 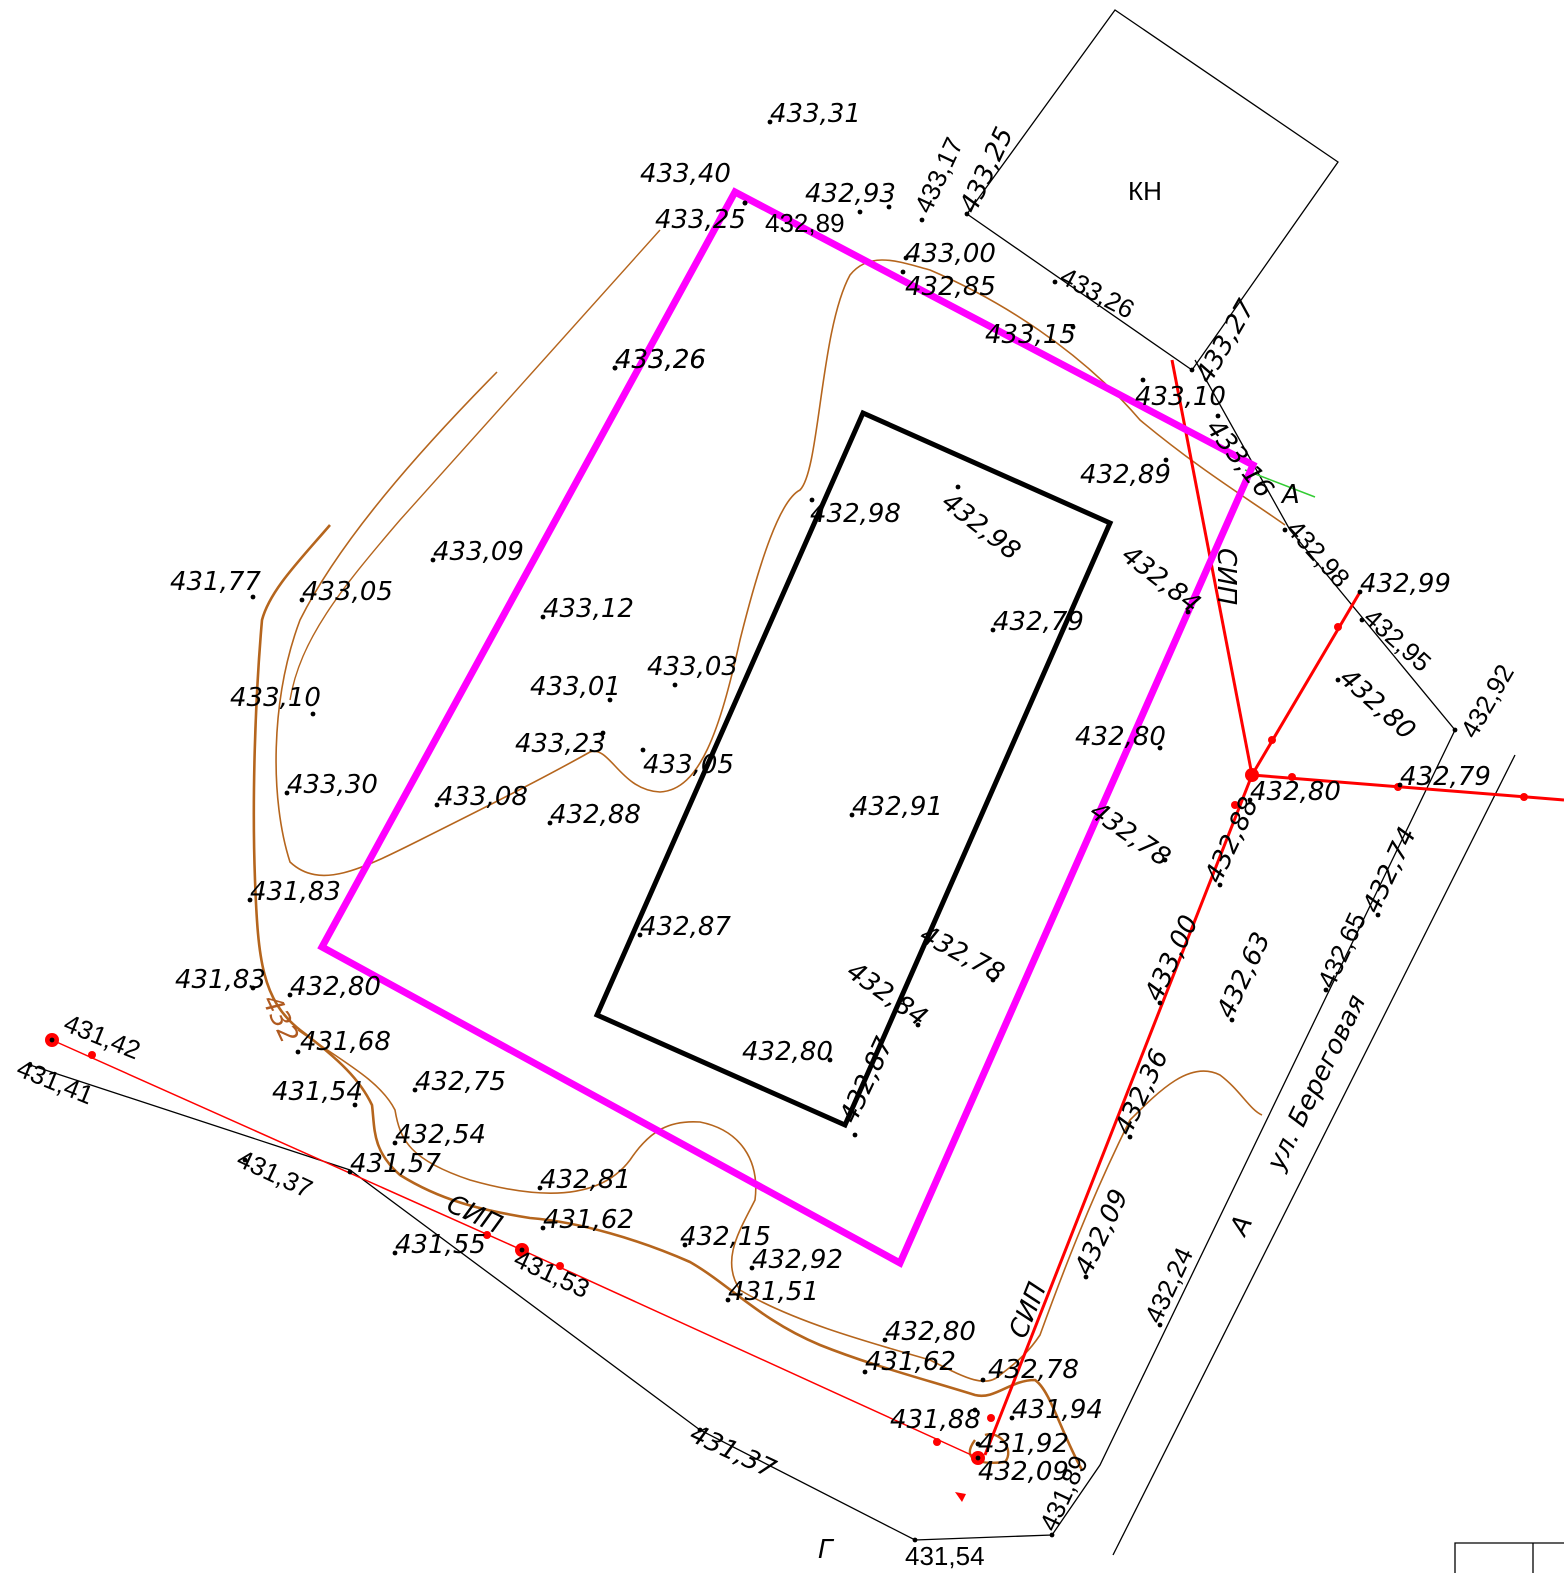 What do you see at coordinates (815, 114) in the screenshot?
I see `elevation-label: 433,31` at bounding box center [815, 114].